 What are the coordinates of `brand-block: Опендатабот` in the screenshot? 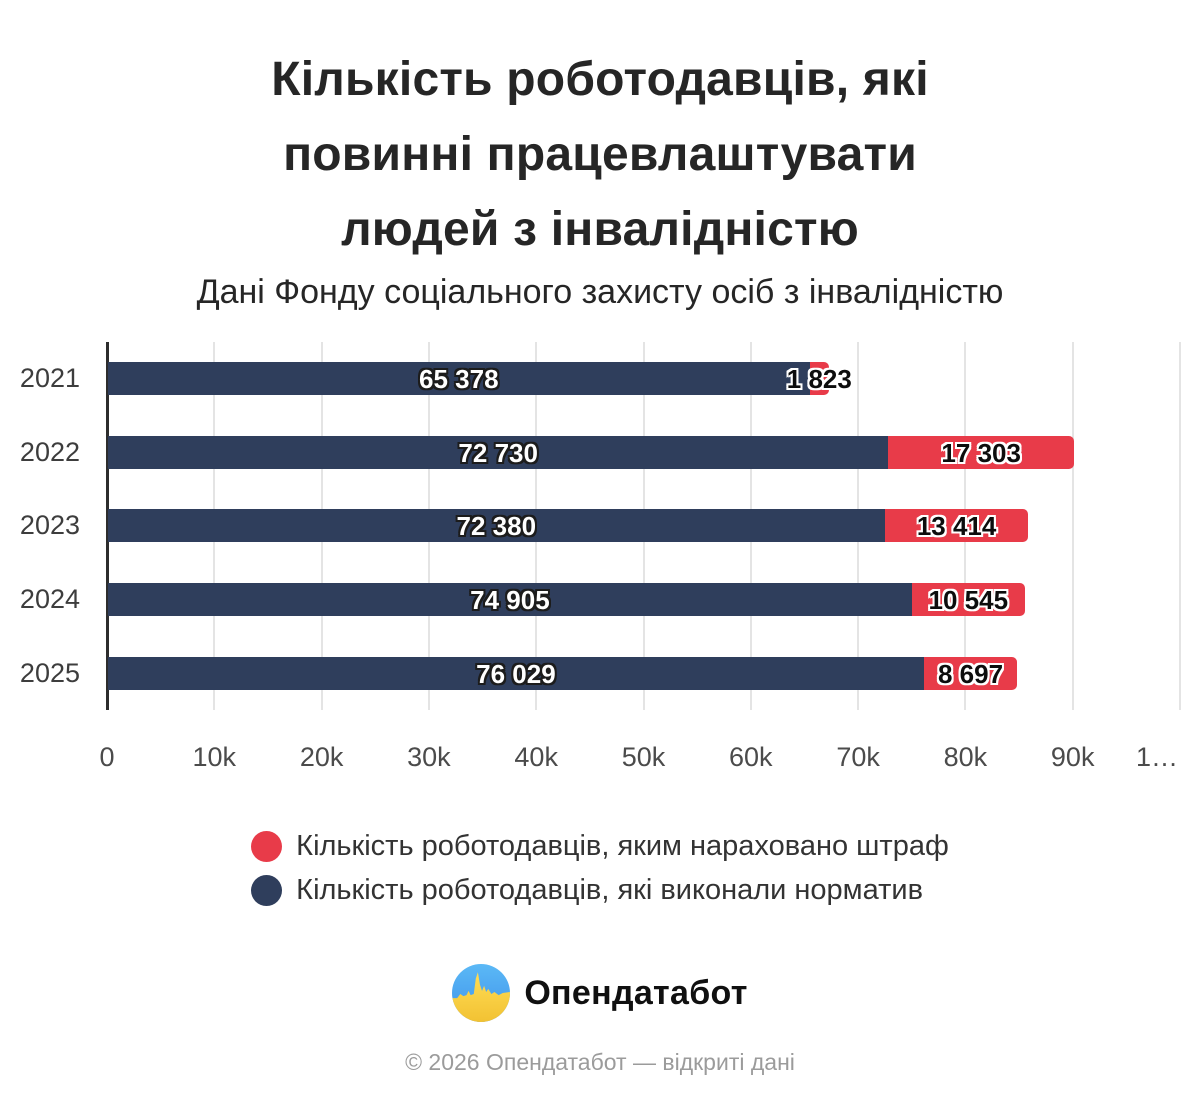 It's located at (600, 993).